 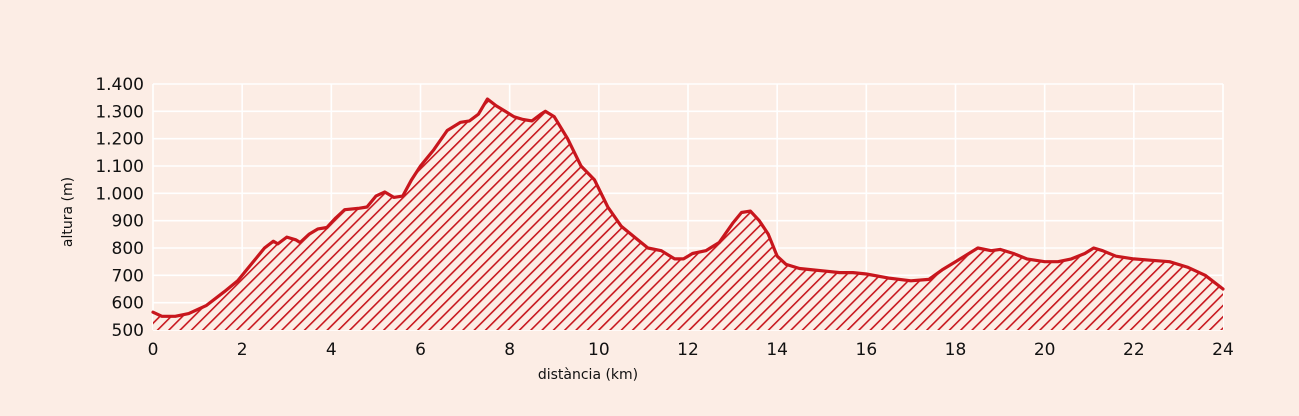 I want to click on y-tick-label: 1.200, so click(x=119, y=140).